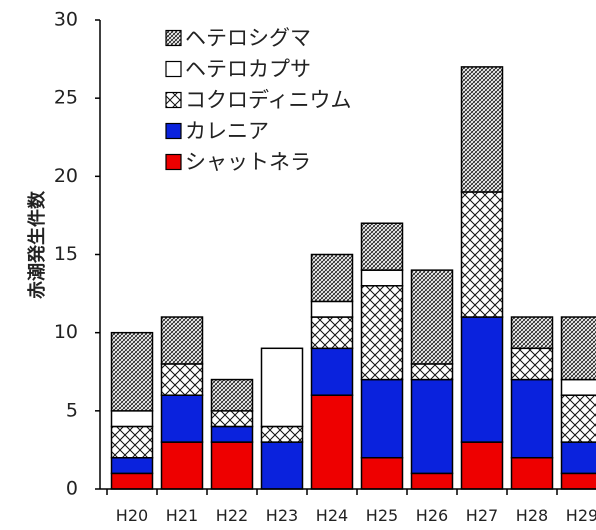  What do you see at coordinates (578, 387) in the screenshot?
I see `bar-segment-h29-s3` at bounding box center [578, 387].